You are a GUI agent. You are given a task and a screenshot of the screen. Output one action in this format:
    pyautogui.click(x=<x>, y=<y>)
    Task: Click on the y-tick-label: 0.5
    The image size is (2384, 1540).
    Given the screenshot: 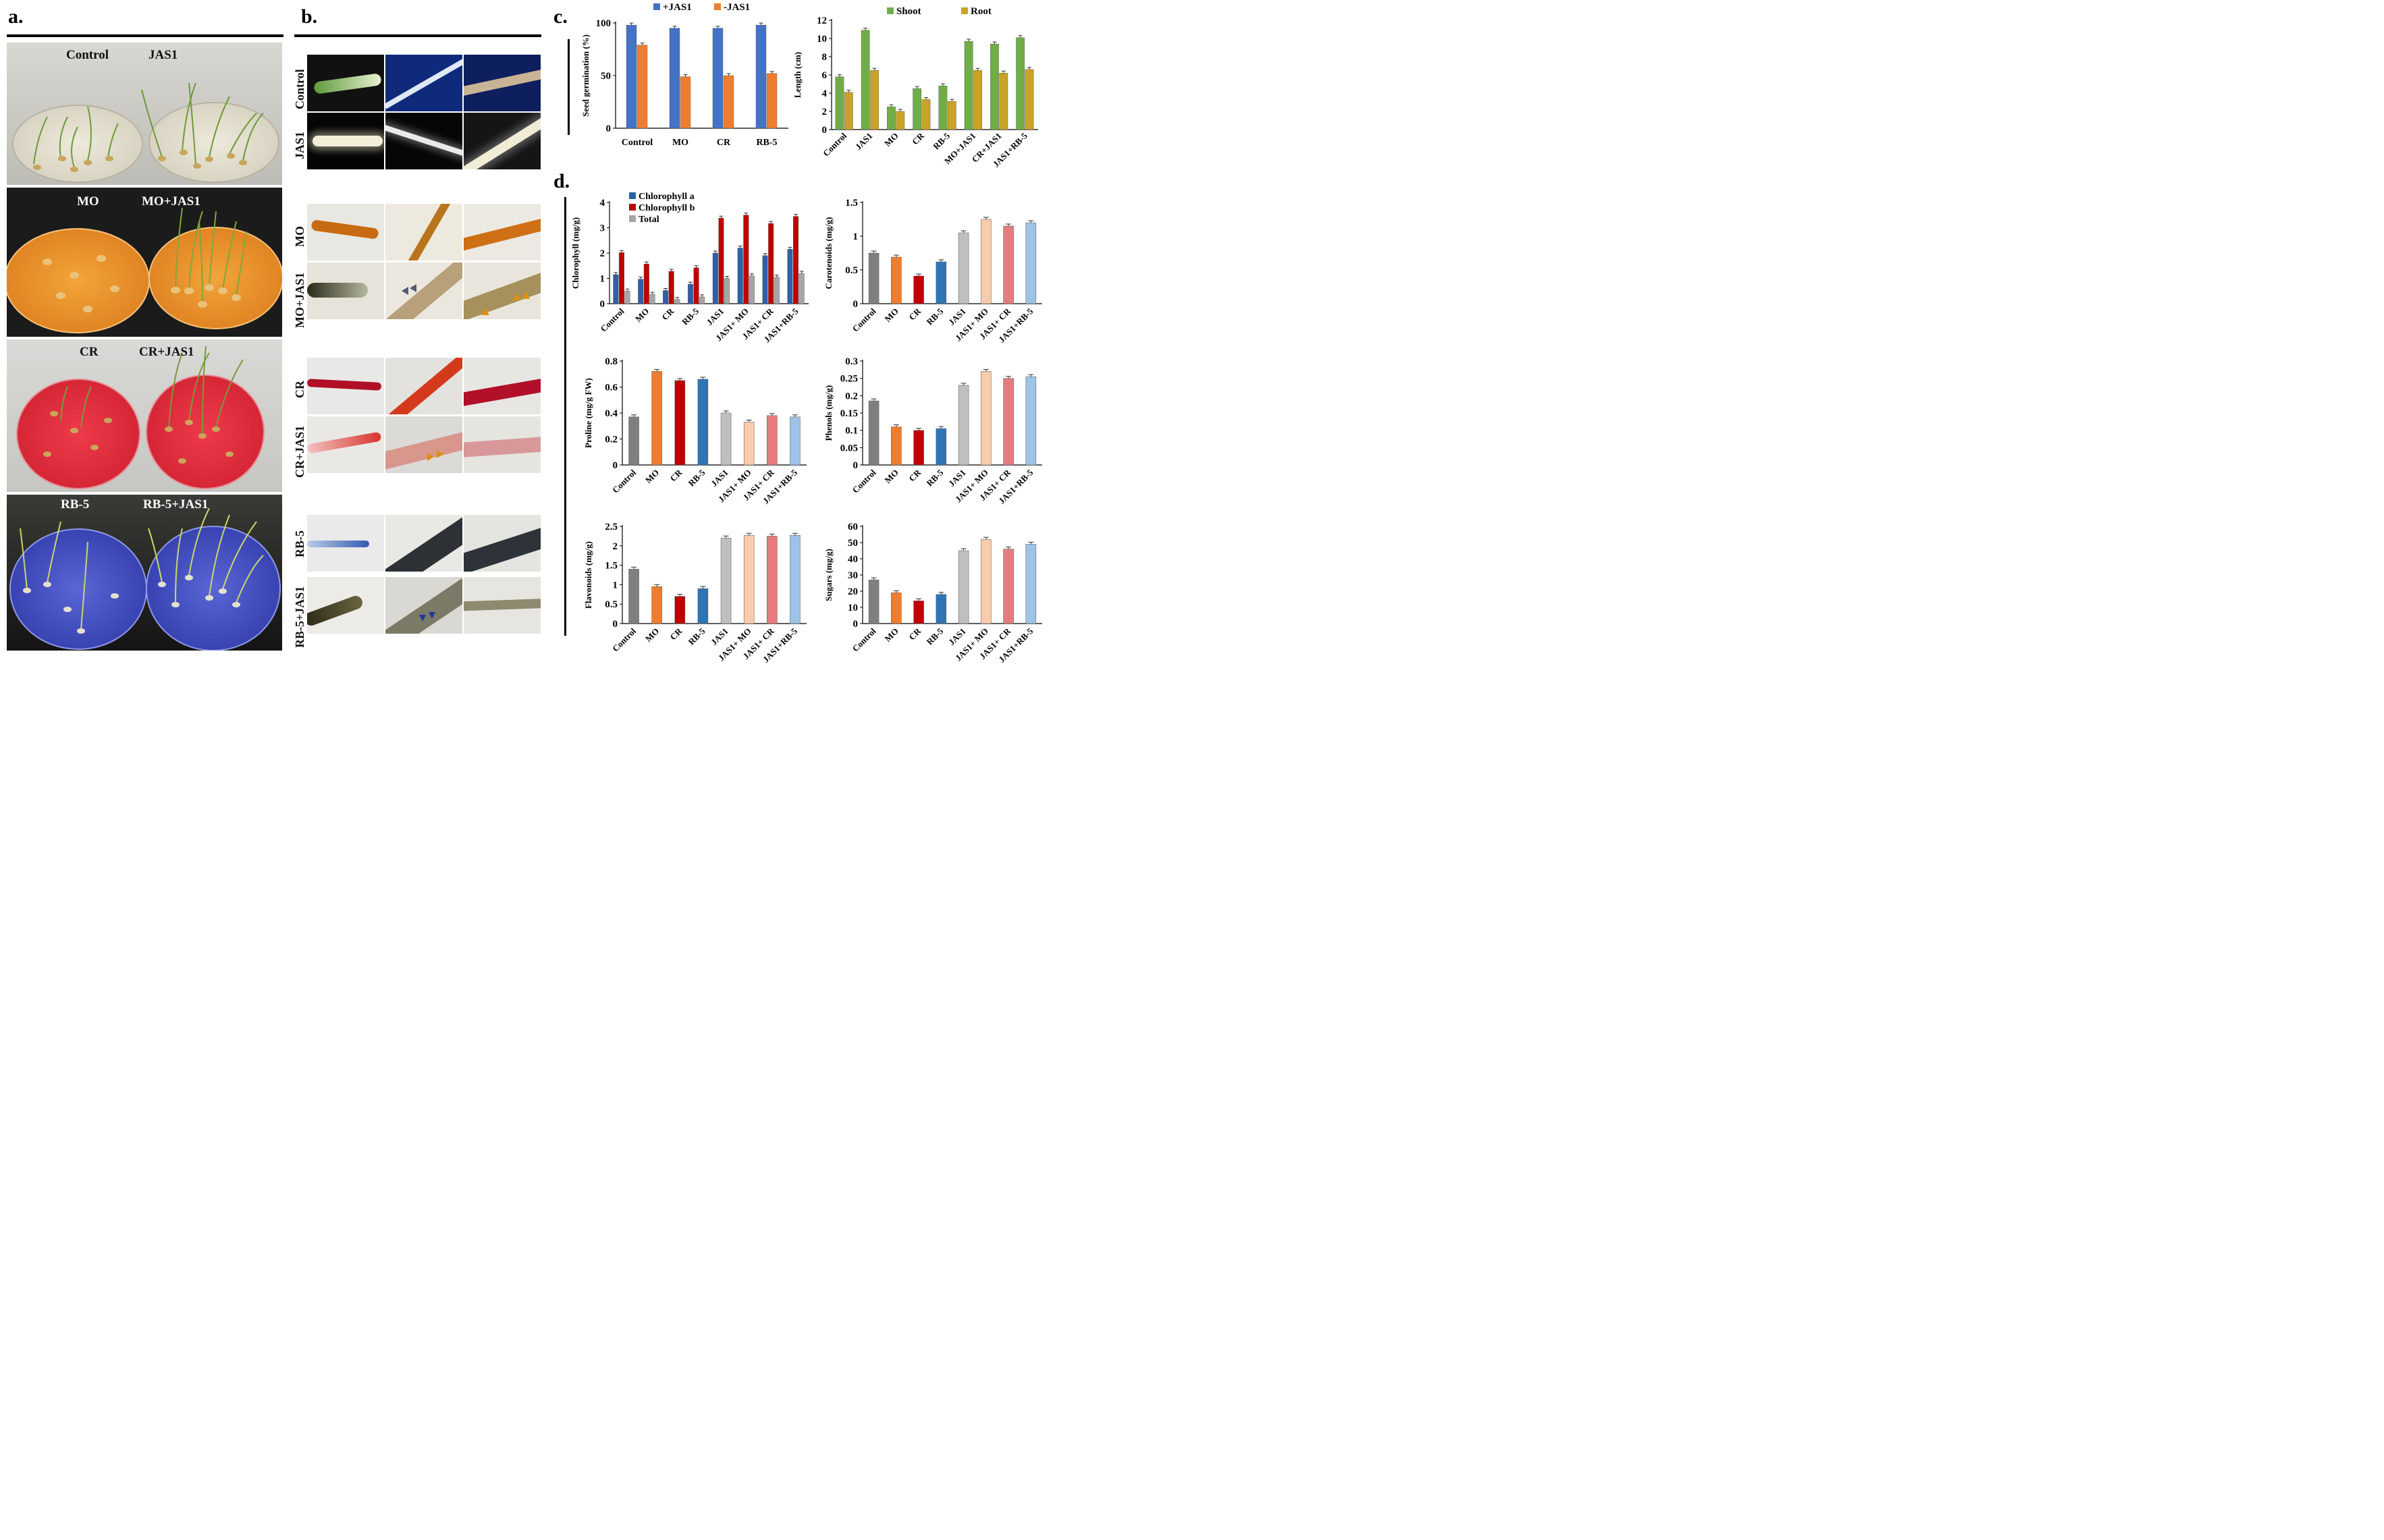 What is the action you would take?
    pyautogui.click(x=611, y=605)
    